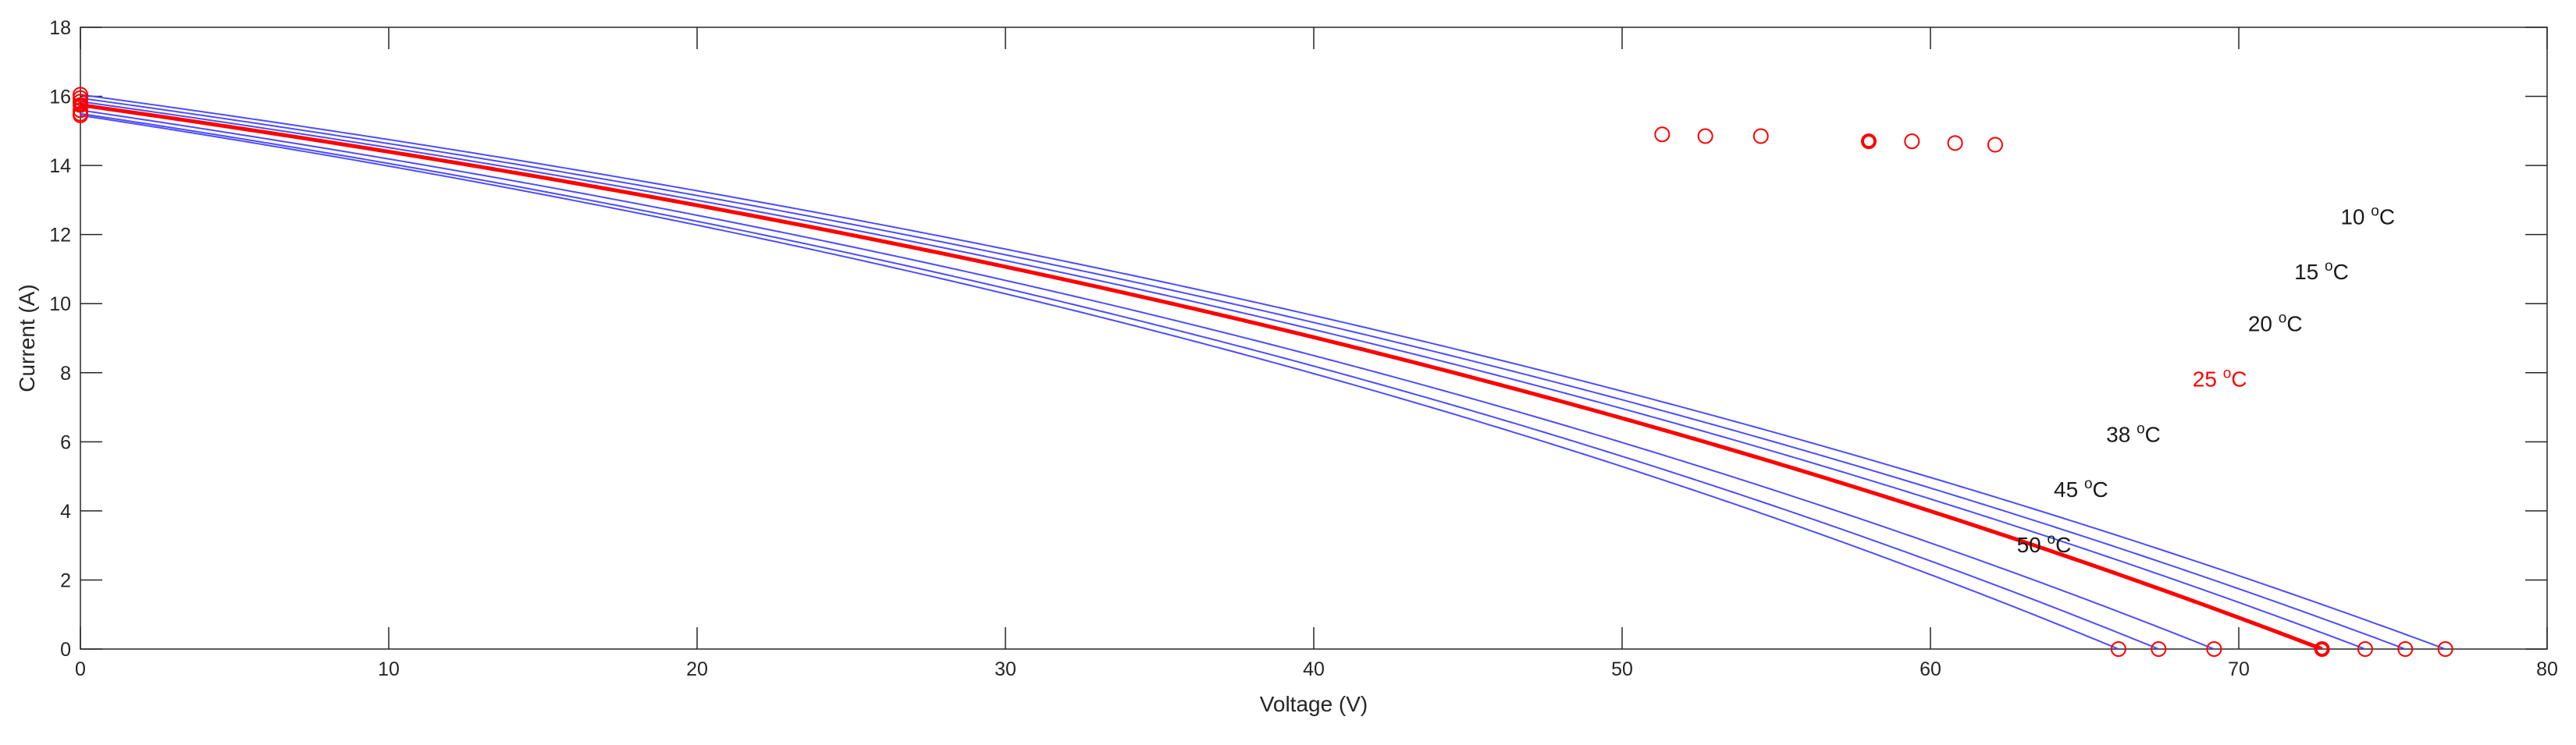  What do you see at coordinates (2239, 669) in the screenshot?
I see `x-tick-label: 70` at bounding box center [2239, 669].